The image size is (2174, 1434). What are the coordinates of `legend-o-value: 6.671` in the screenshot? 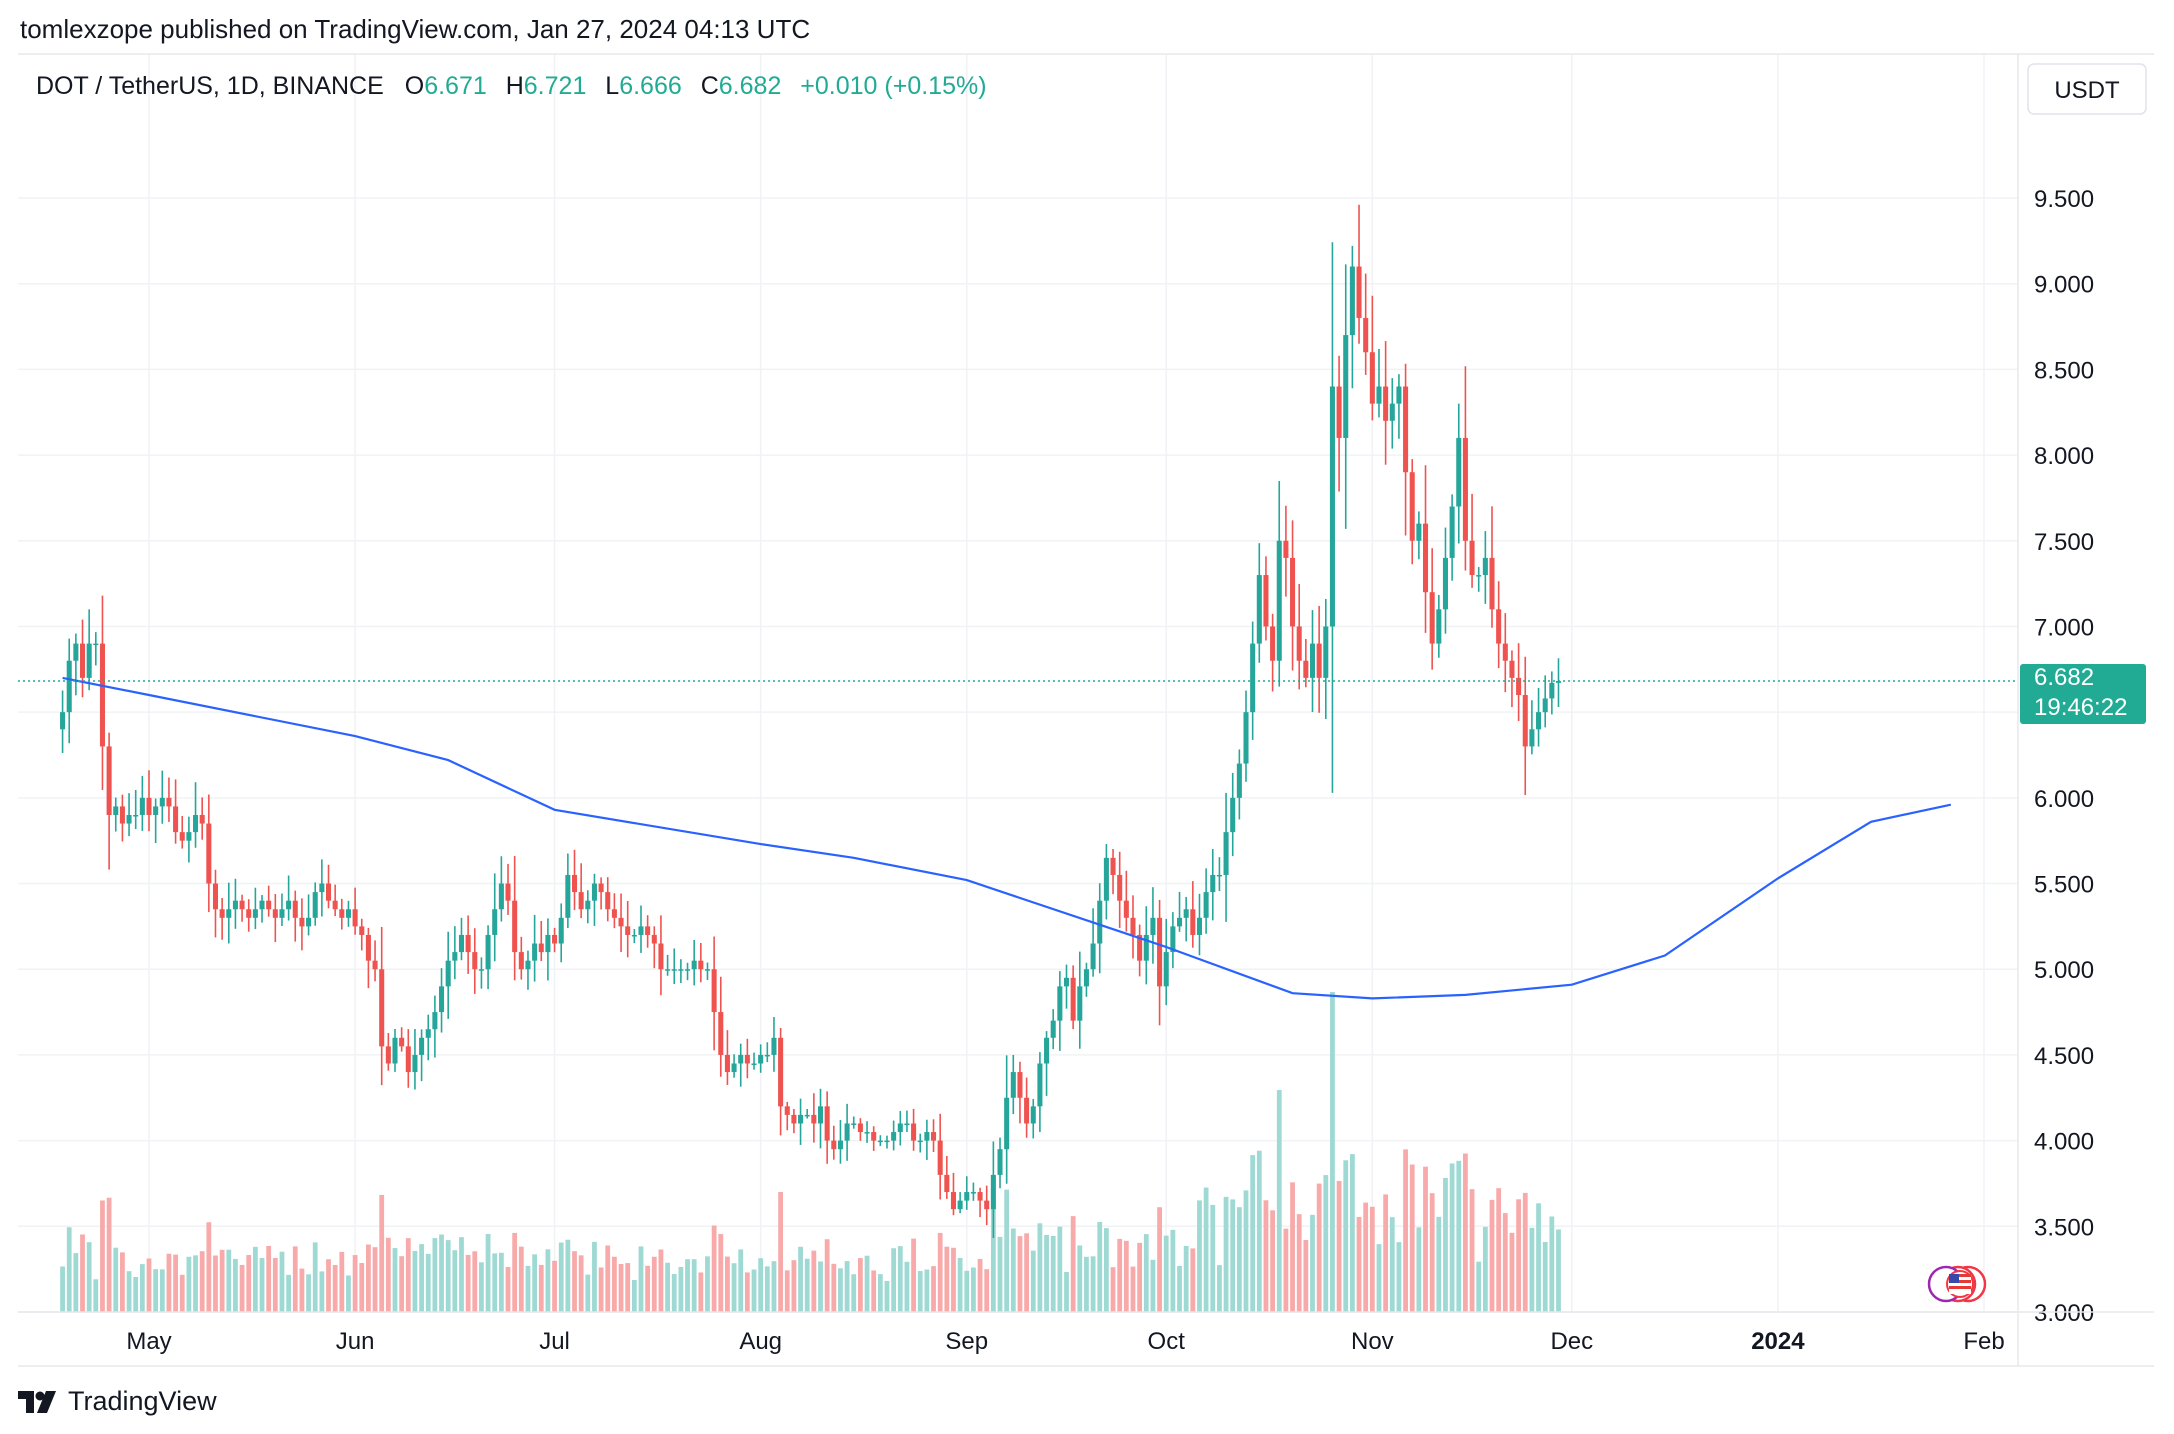 It's located at (455, 86).